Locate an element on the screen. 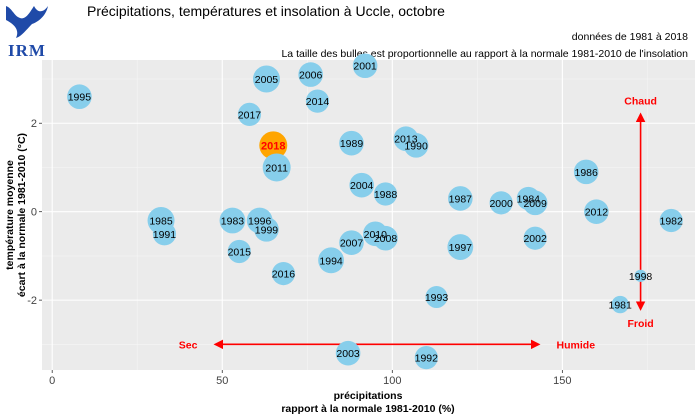 This screenshot has width=700, height=420. bubble-label-1986: 1986 is located at coordinates (586, 173).